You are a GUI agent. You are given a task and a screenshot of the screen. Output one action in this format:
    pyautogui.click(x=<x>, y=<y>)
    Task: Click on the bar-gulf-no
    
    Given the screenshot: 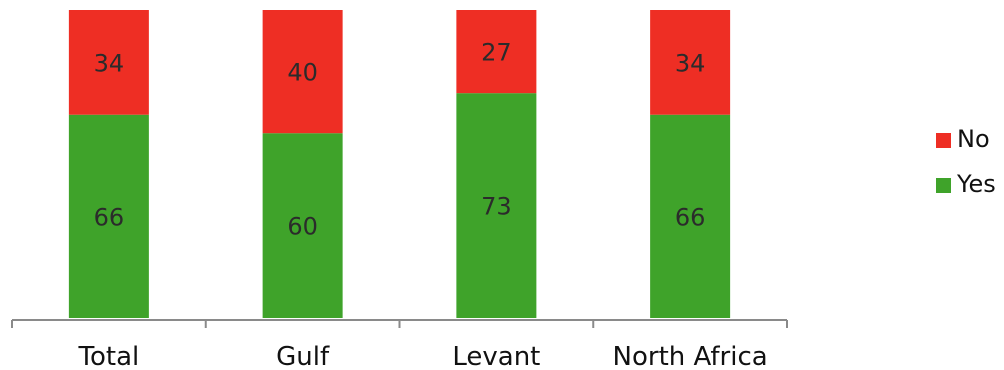 What is the action you would take?
    pyautogui.click(x=302, y=72)
    